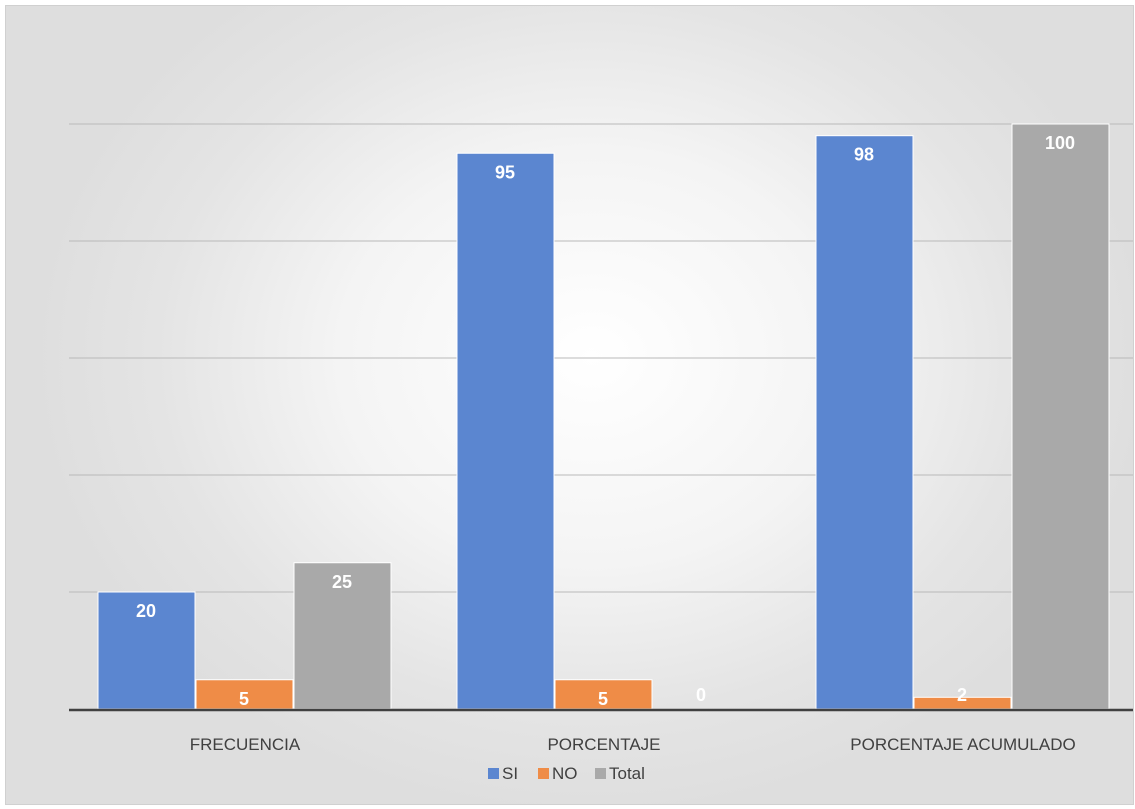 The image size is (1135, 809). Describe the element at coordinates (146, 611) in the screenshot. I see `data-label-si-1: 20` at that location.